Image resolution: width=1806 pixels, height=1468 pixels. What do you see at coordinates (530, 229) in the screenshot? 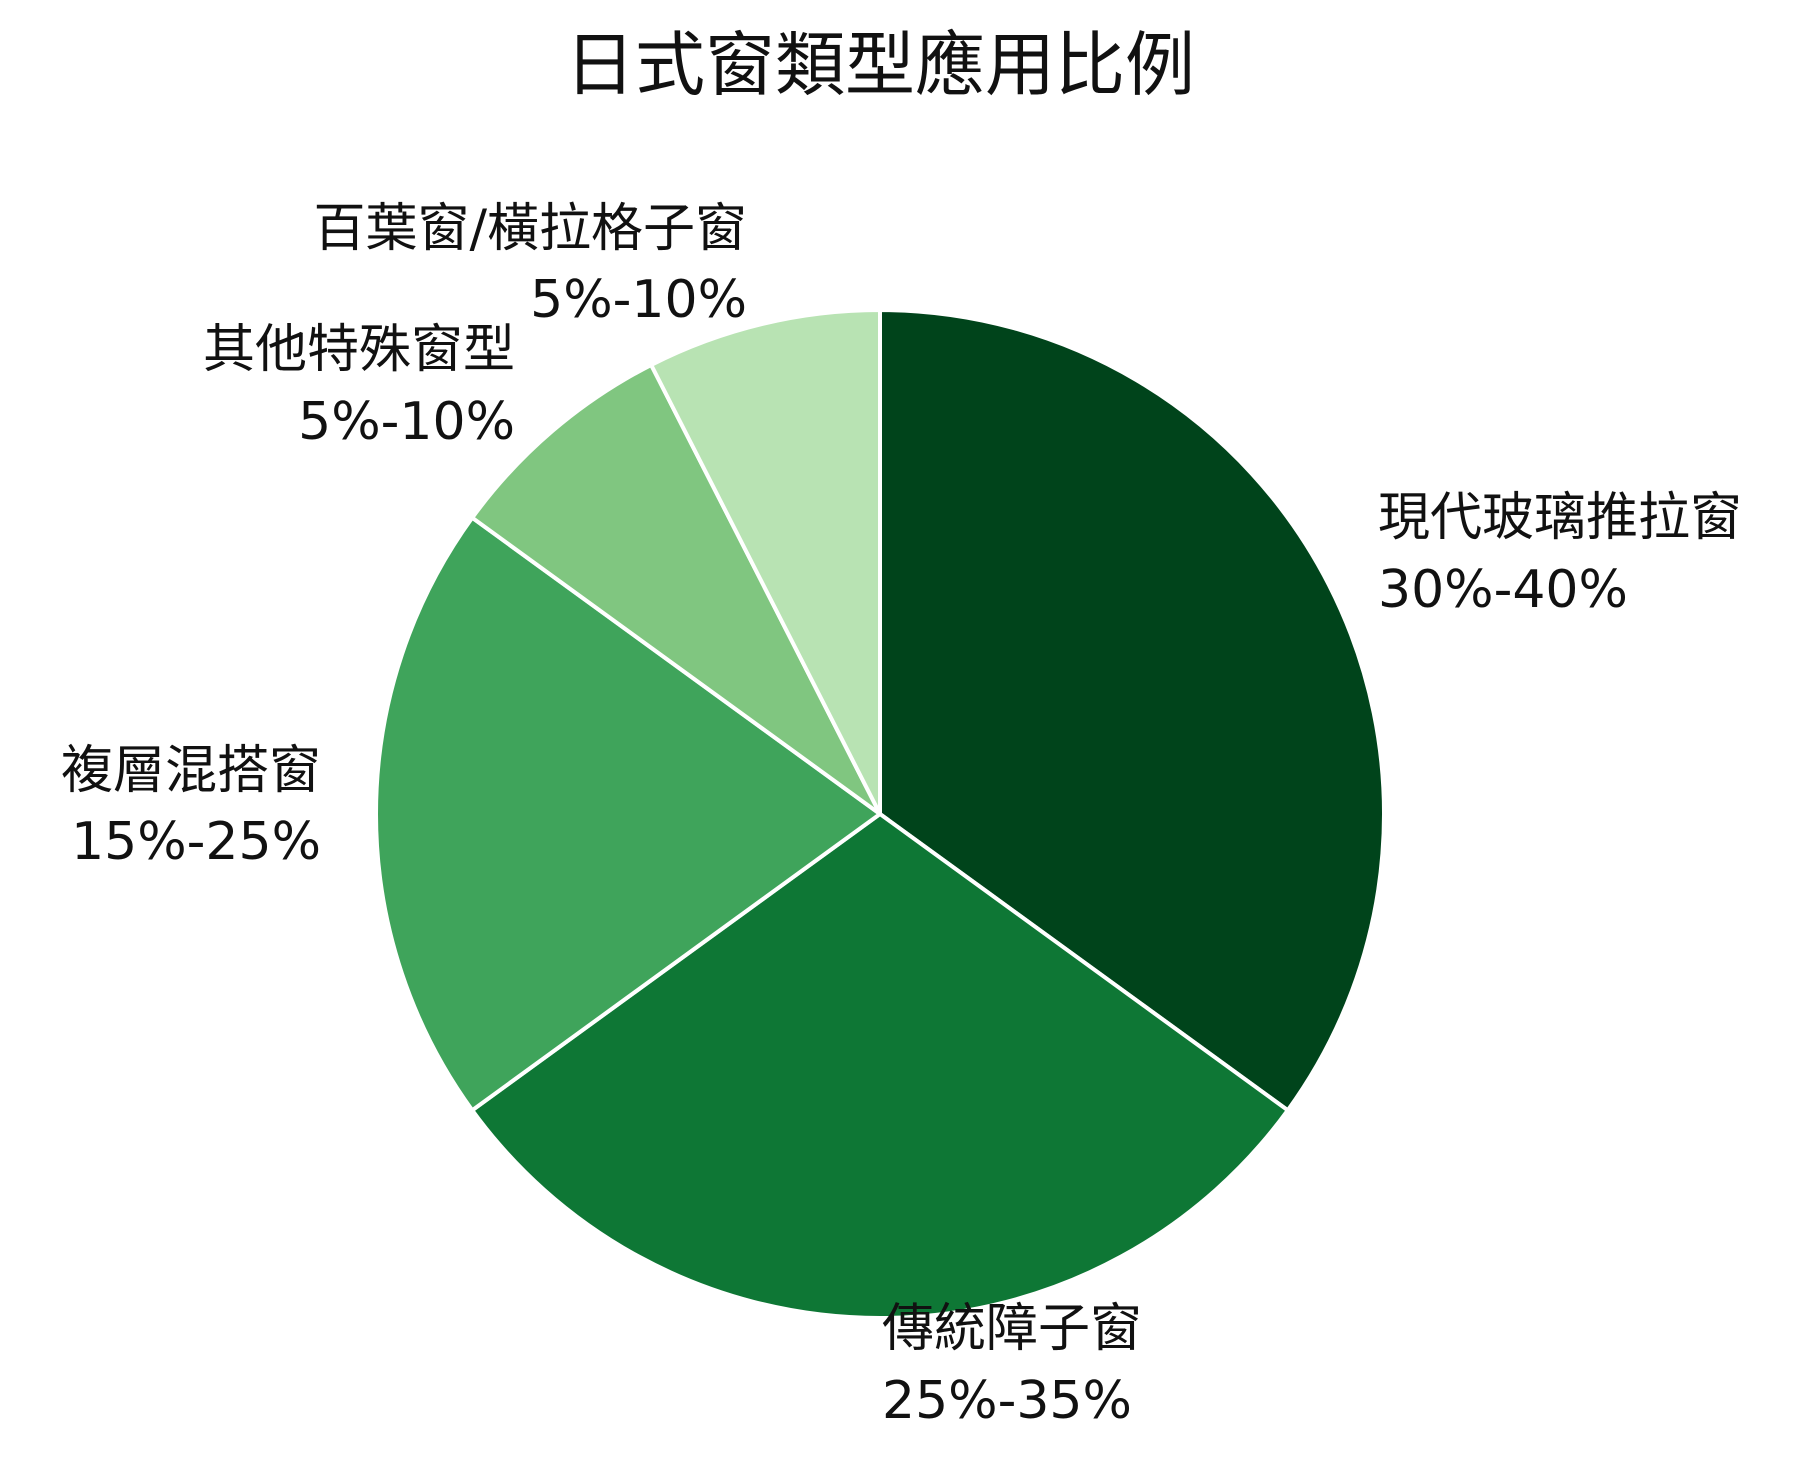
I see `slice-label: 百葉窗/橫拉格子窗` at bounding box center [530, 229].